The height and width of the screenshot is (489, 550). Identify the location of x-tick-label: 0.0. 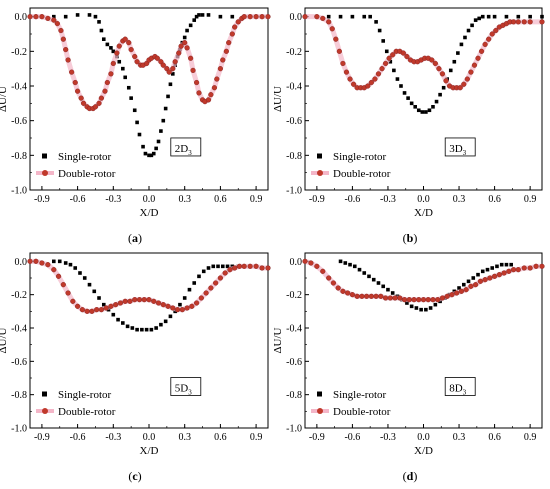
(149, 199).